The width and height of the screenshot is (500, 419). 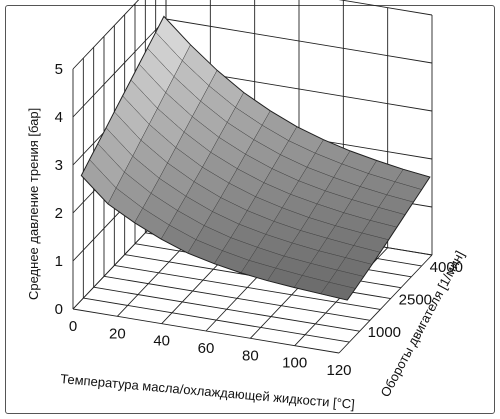 What do you see at coordinates (59, 309) in the screenshot?
I see `z-tick-label: 0` at bounding box center [59, 309].